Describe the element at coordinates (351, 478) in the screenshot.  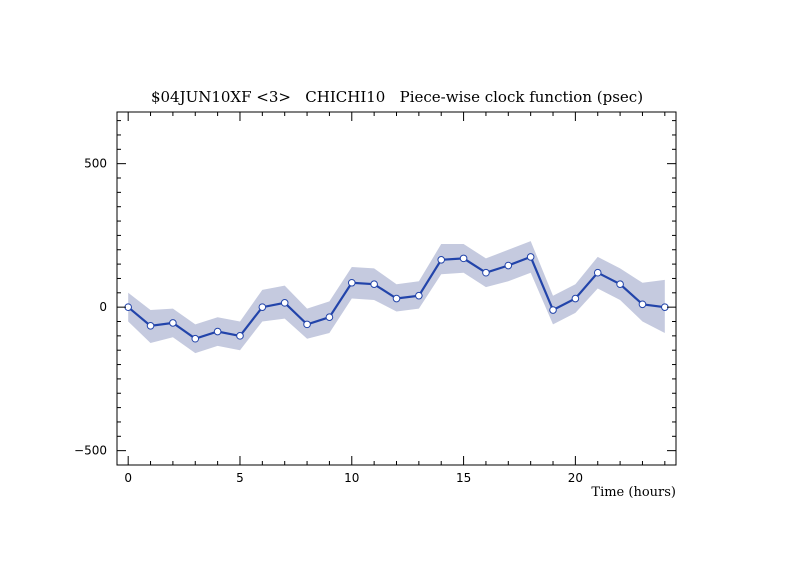
I see `x-tick-label: 10` at that location.